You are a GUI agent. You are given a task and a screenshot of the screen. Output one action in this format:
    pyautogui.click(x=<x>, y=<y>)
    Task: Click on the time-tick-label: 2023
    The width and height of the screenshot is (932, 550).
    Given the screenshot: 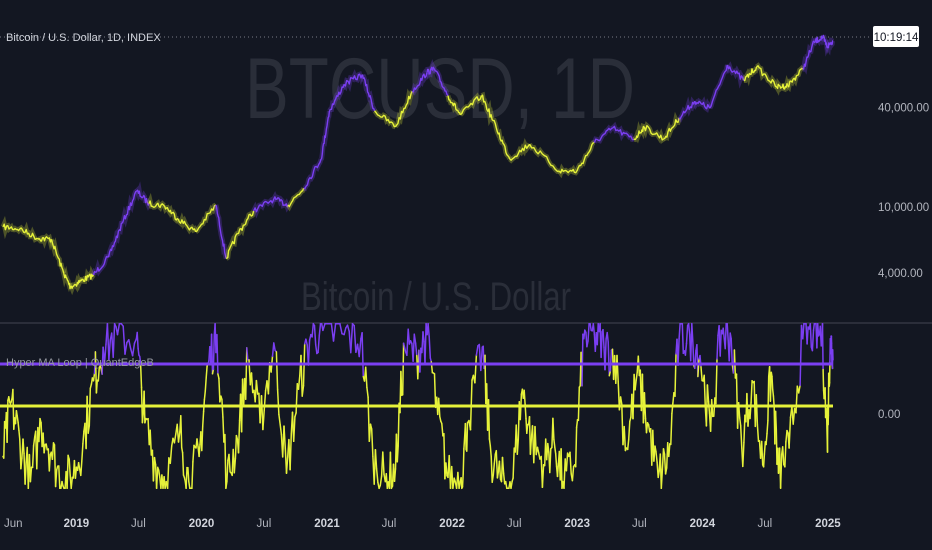 What is the action you would take?
    pyautogui.click(x=577, y=524)
    